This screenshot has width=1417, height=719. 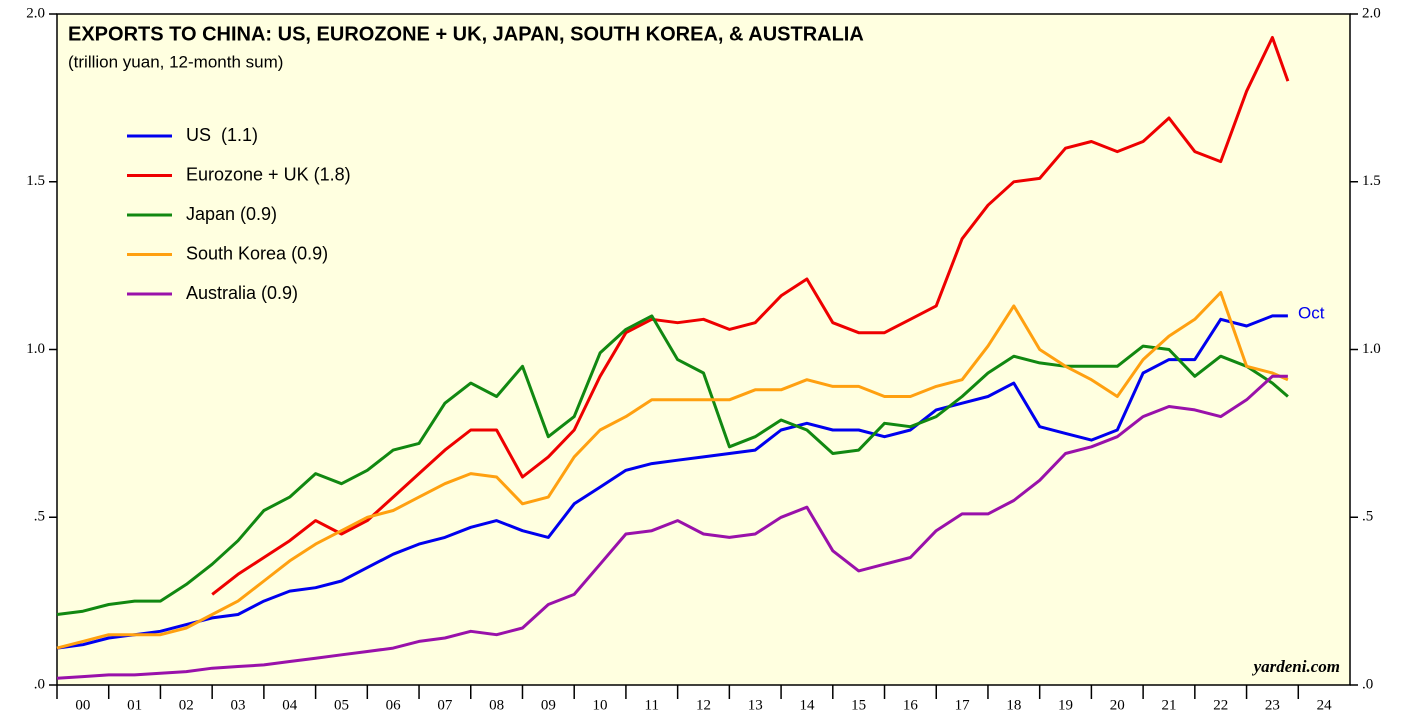 What do you see at coordinates (911, 705) in the screenshot?
I see `x-tick-label: 16` at bounding box center [911, 705].